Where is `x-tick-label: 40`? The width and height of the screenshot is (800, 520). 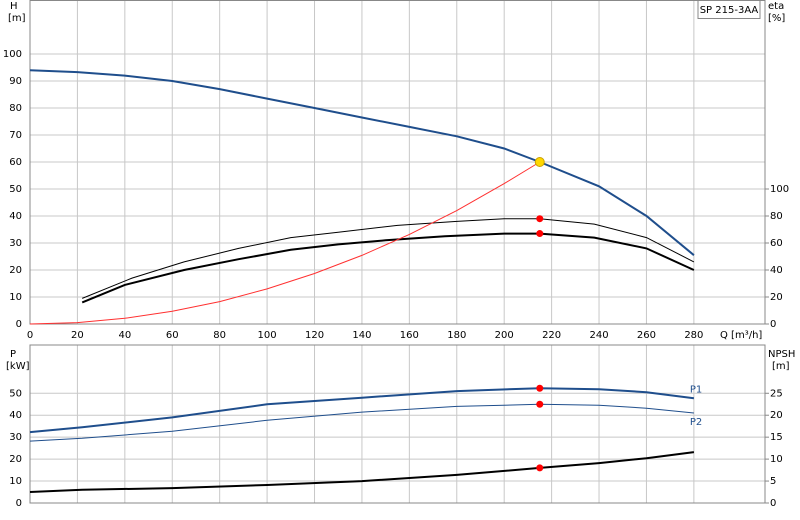
x-tick-label: 40 is located at coordinates (124, 335).